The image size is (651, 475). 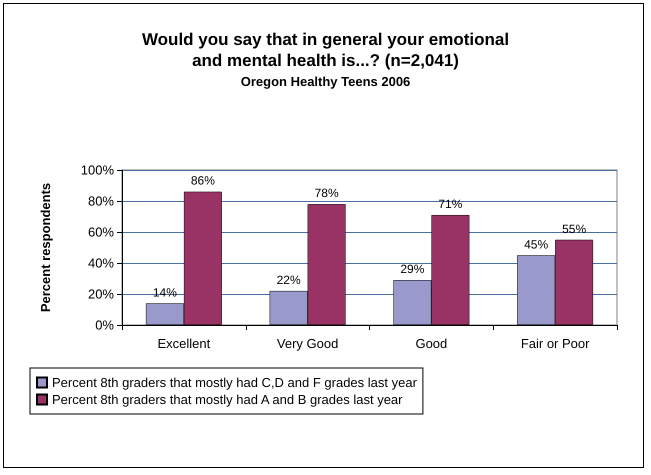 What do you see at coordinates (228, 399) in the screenshot?
I see `legend-label: Percent 8th graders that mostly had A and B grades last year` at bounding box center [228, 399].